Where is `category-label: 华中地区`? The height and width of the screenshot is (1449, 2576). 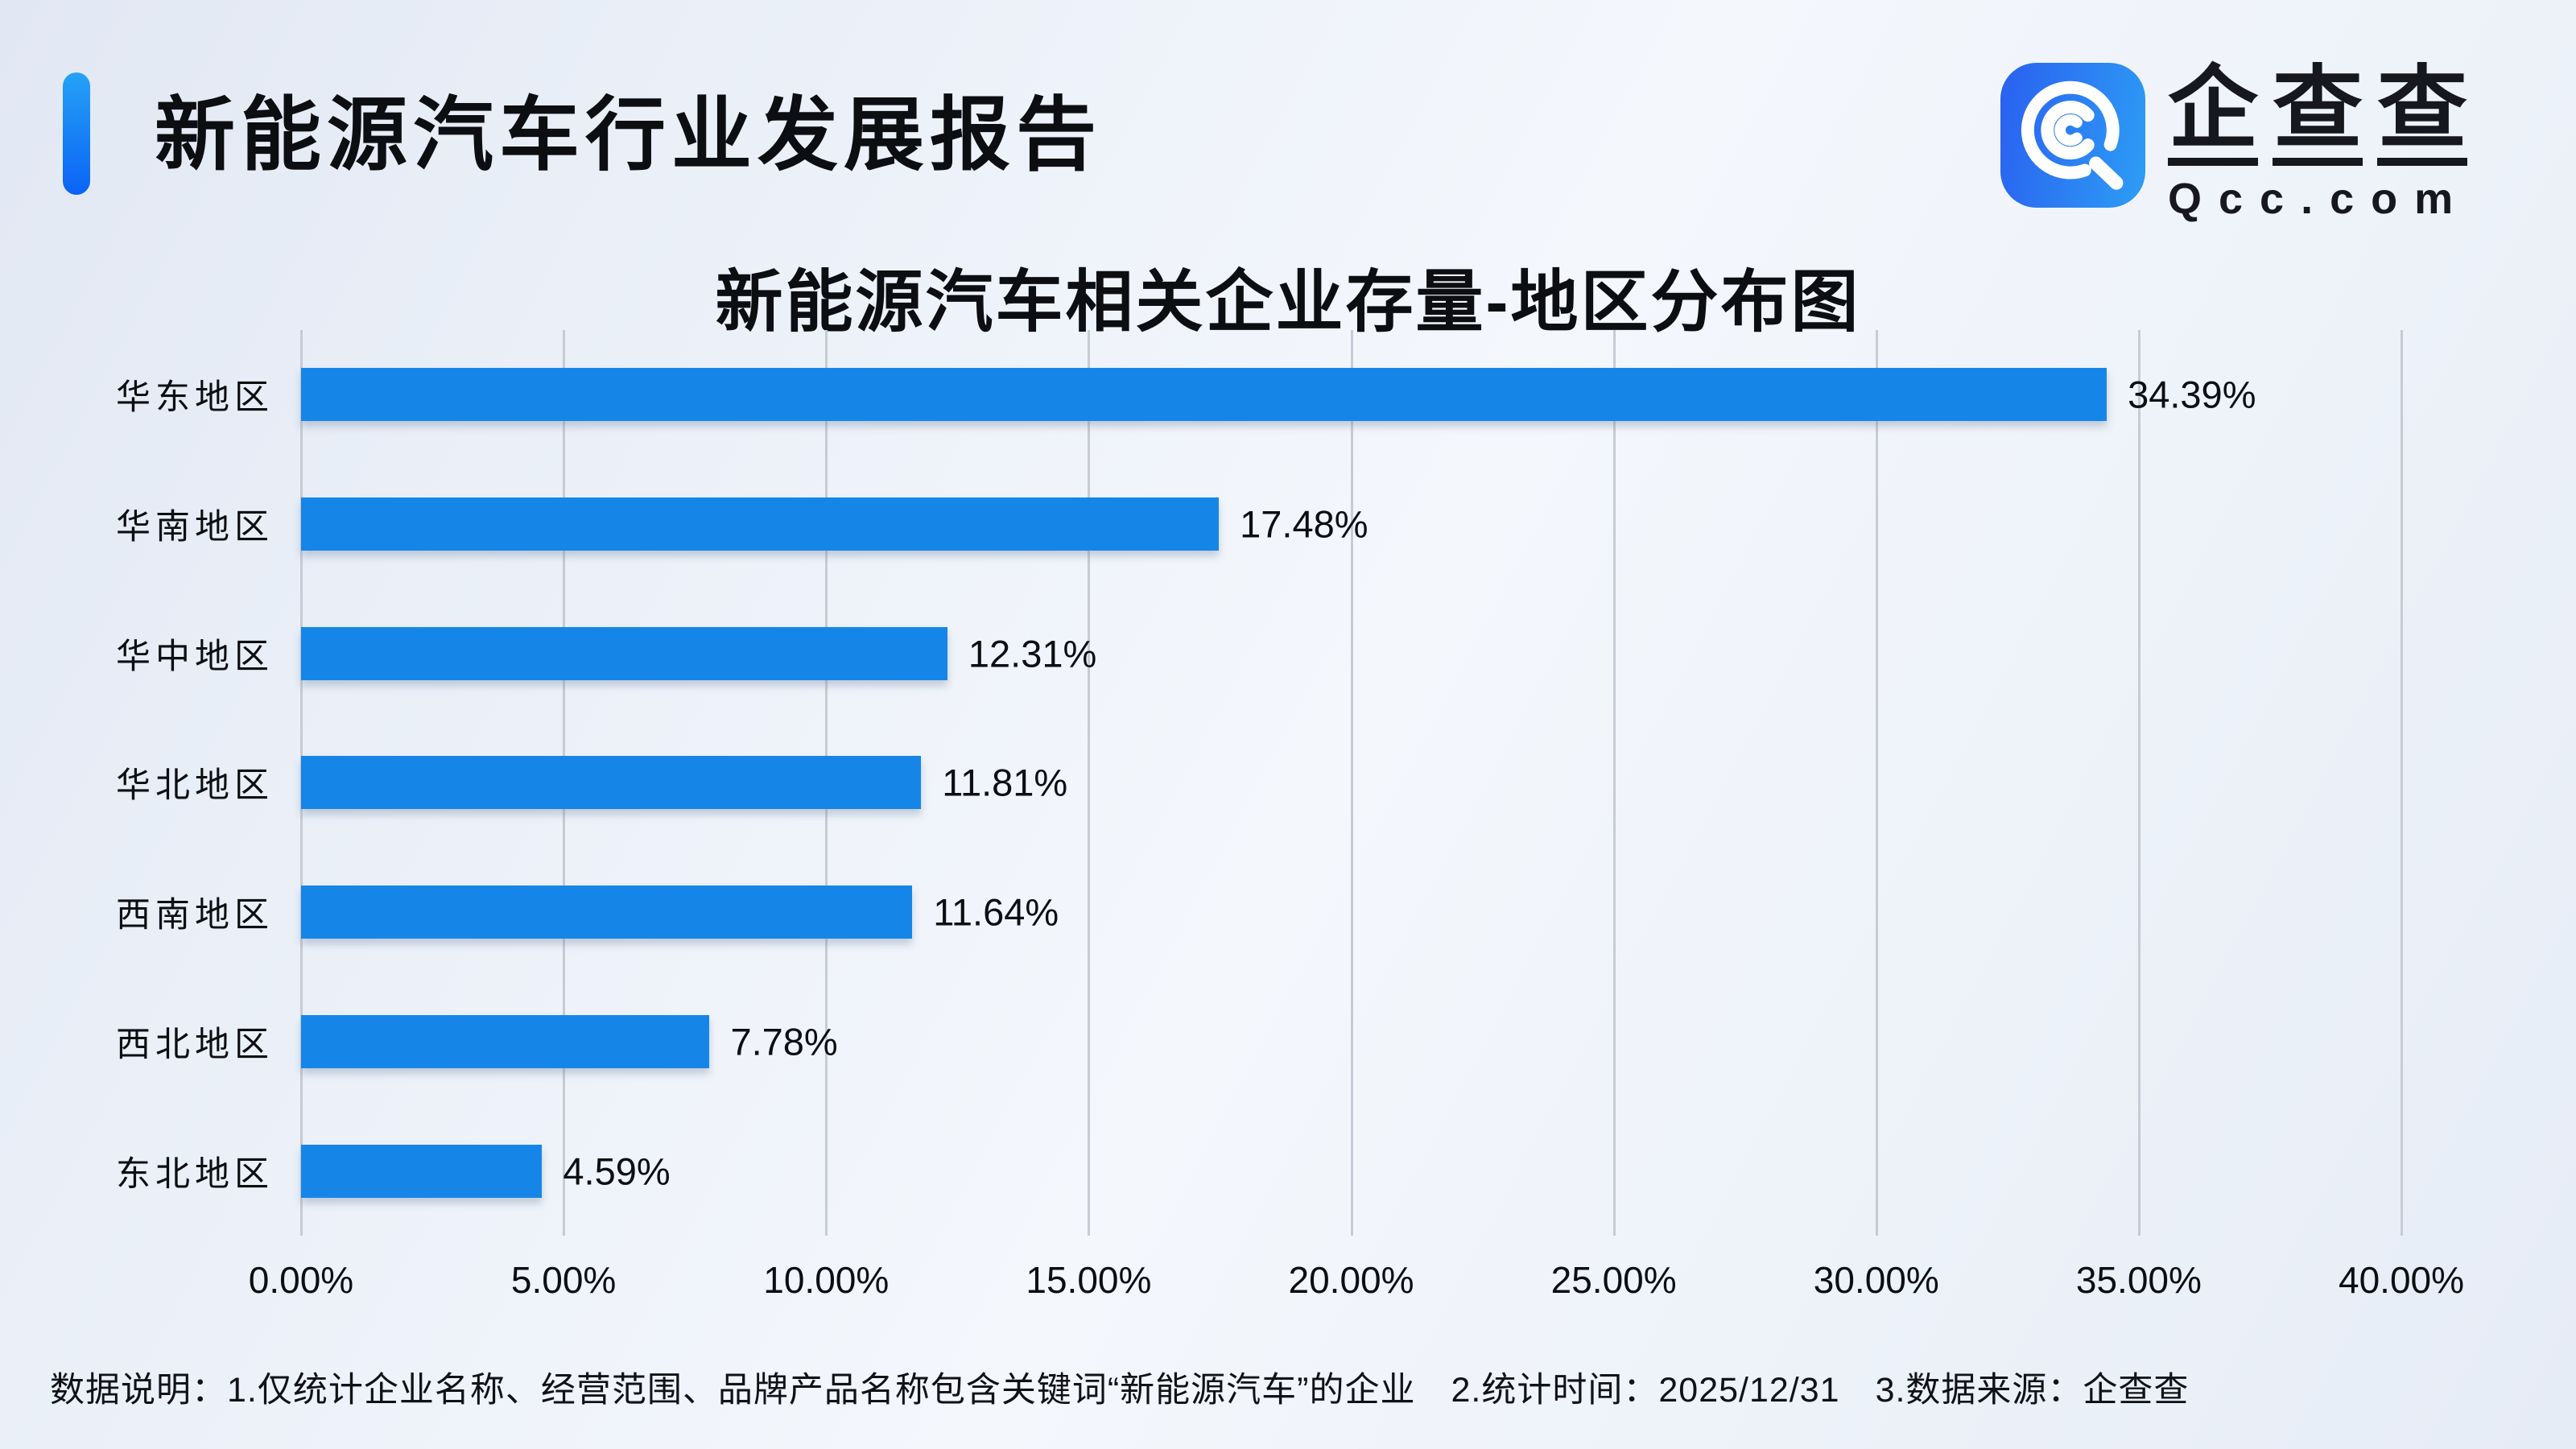
category-label: 华中地区 is located at coordinates (195, 656).